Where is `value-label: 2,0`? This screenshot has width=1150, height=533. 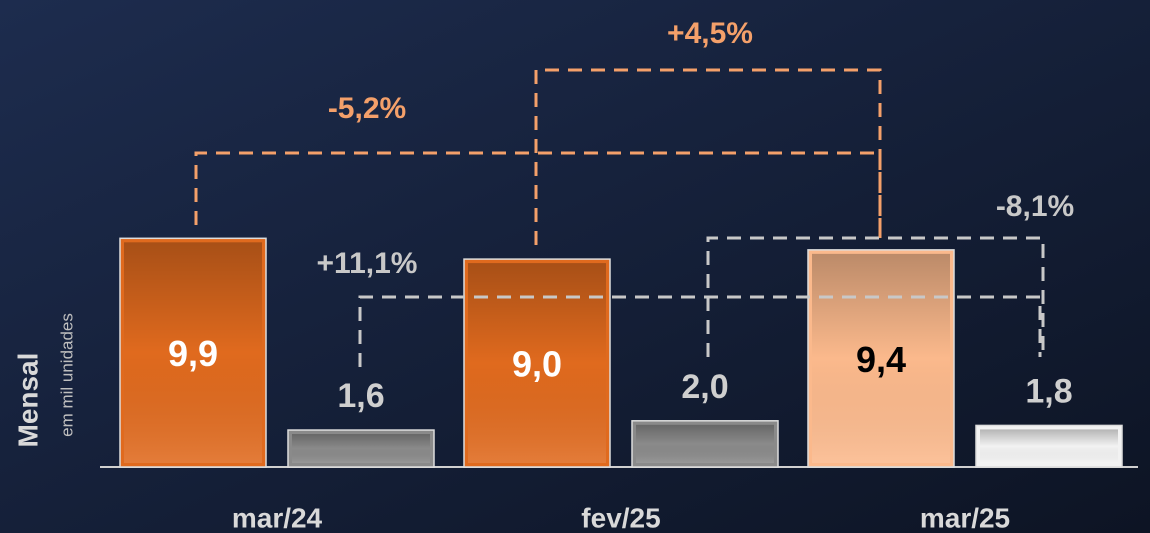 value-label: 2,0 is located at coordinates (704, 387).